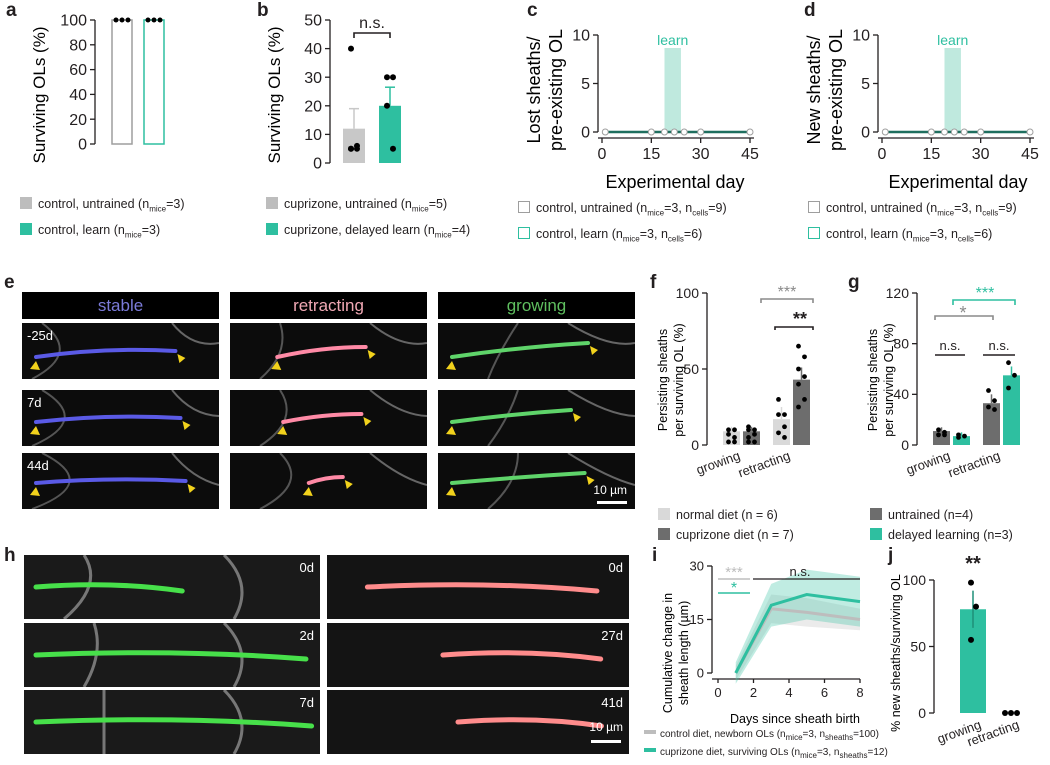  I want to click on bar-g, so click(961, 440).